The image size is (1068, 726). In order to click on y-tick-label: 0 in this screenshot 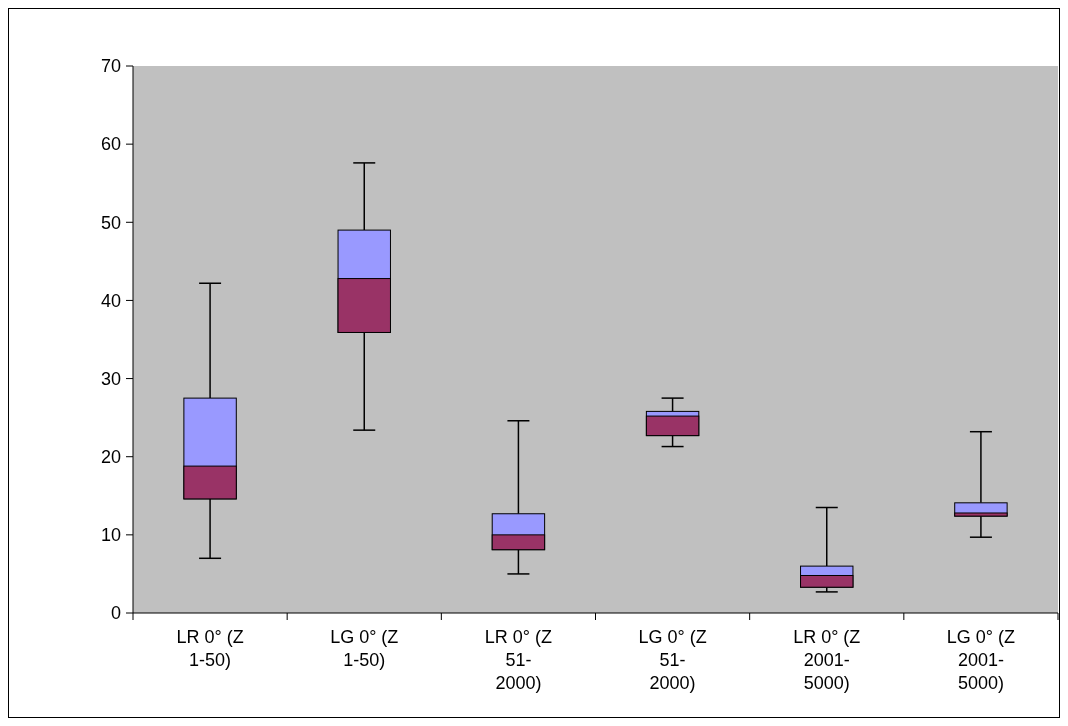, I will do `click(115, 613)`.